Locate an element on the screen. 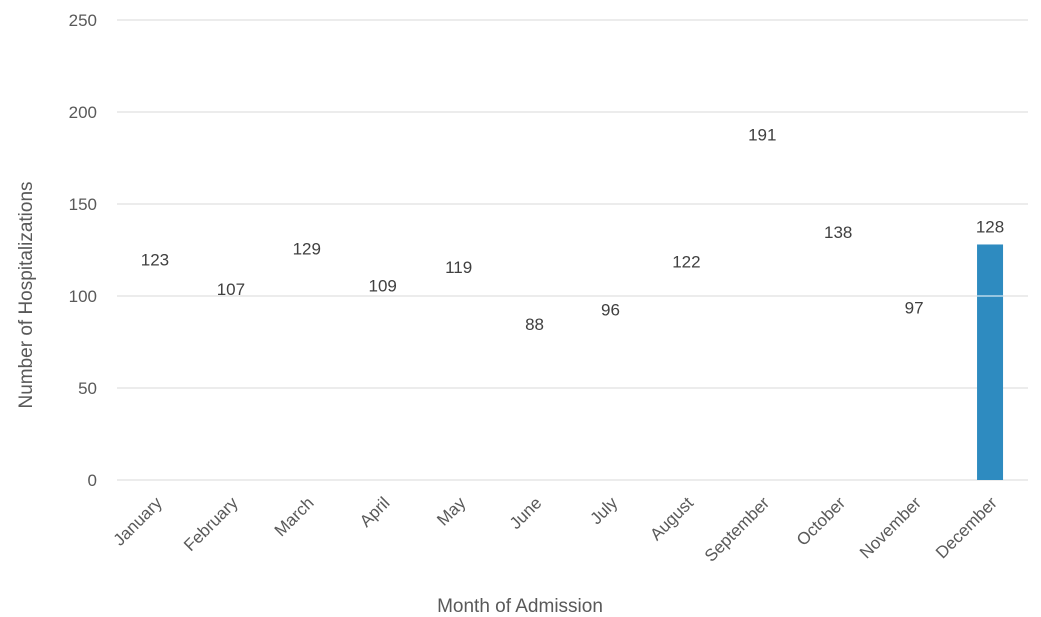  x-tick-label: January is located at coordinates (138, 521).